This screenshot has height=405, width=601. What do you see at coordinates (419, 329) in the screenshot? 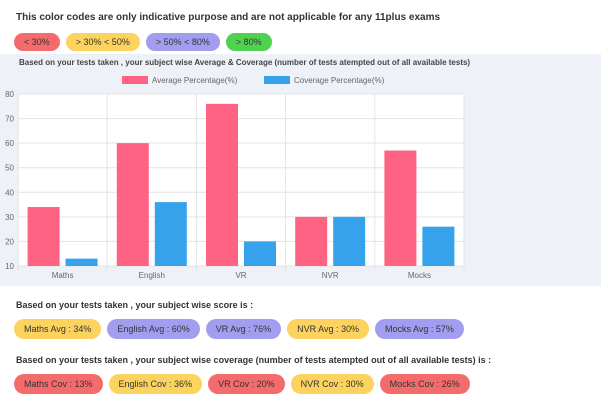
I see `score-pill-mocks: Mocks Avg : 57%` at bounding box center [419, 329].